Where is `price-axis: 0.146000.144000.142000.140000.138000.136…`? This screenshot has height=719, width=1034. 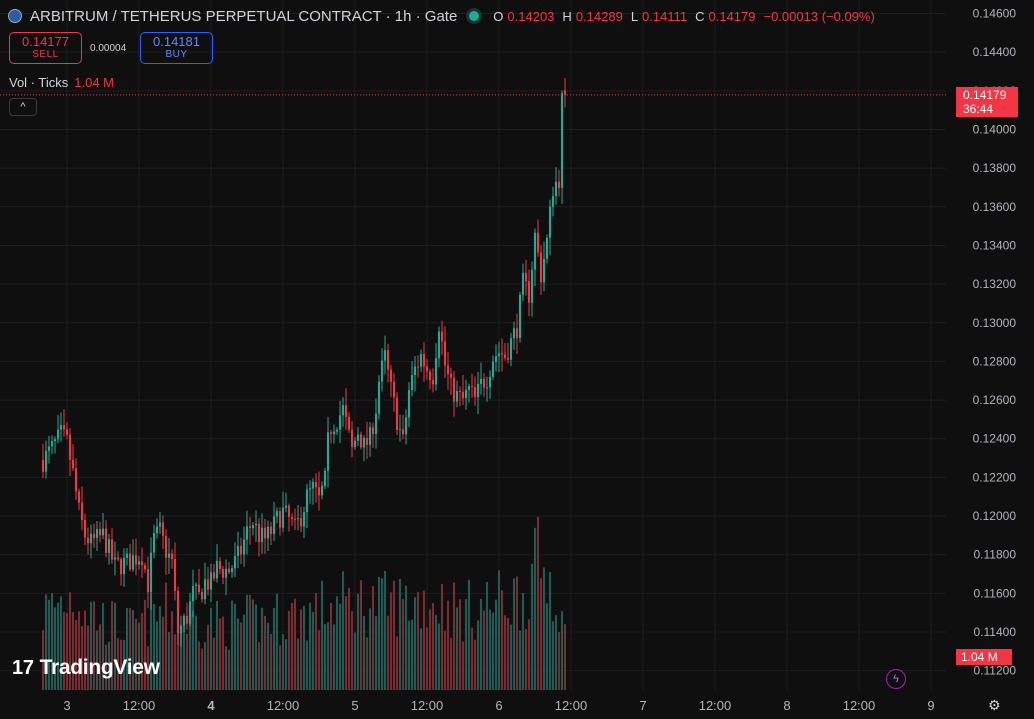 price-axis: 0.146000.144000.142000.140000.138000.136… is located at coordinates (995, 342).